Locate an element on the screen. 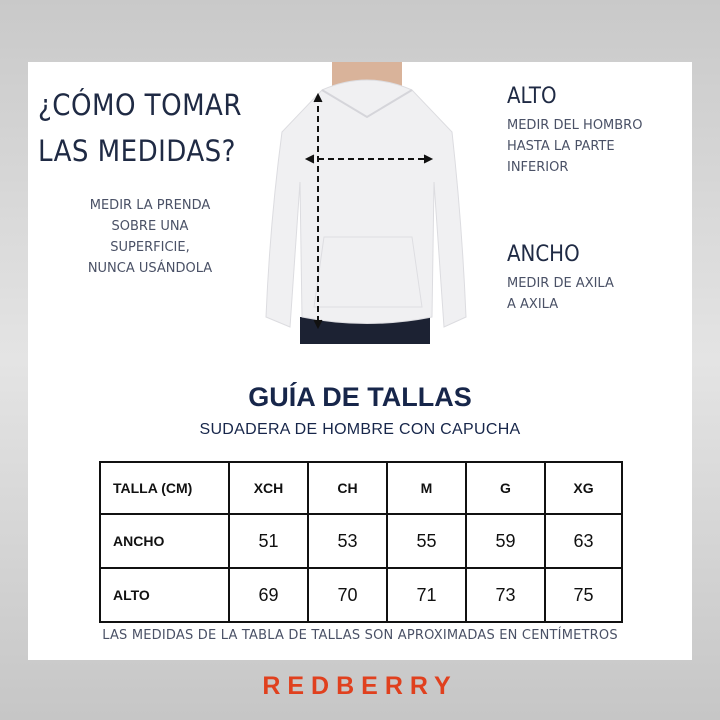  note-line: MEDIR LA PRENDA is located at coordinates (150, 205).